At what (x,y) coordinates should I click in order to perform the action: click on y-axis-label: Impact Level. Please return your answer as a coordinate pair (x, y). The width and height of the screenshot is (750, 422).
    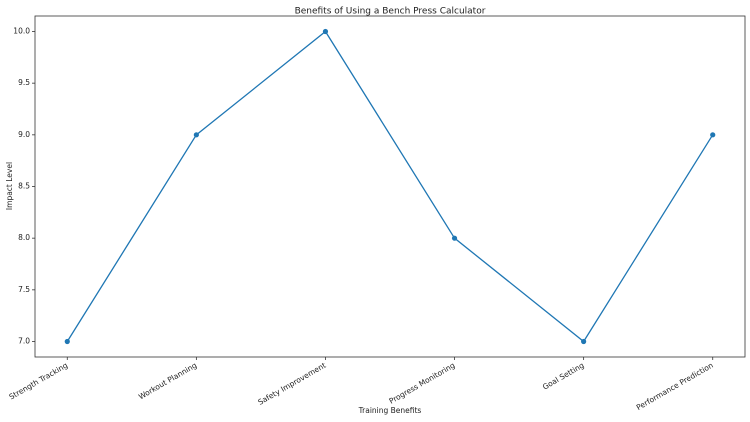
    Looking at the image, I should click on (9, 186).